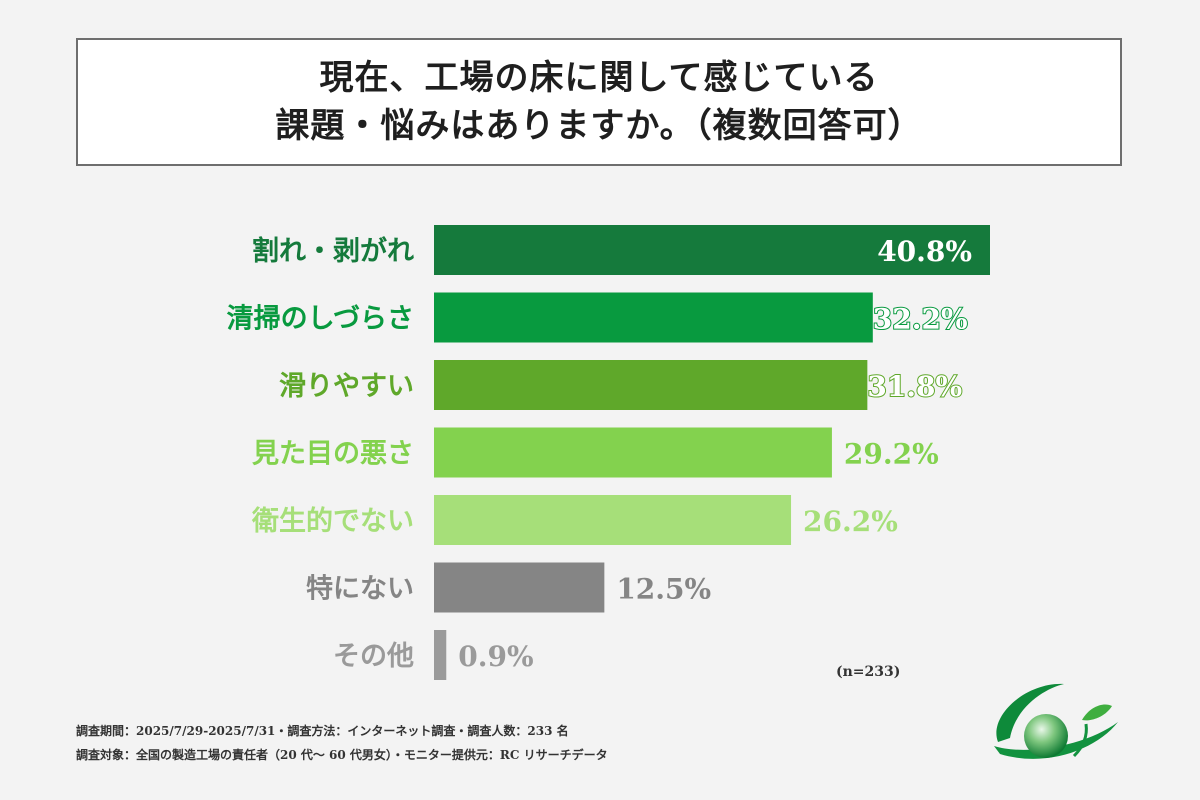 This screenshot has height=800, width=1200. What do you see at coordinates (360, 589) in the screenshot?
I see `category-label-5: 特にない` at bounding box center [360, 589].